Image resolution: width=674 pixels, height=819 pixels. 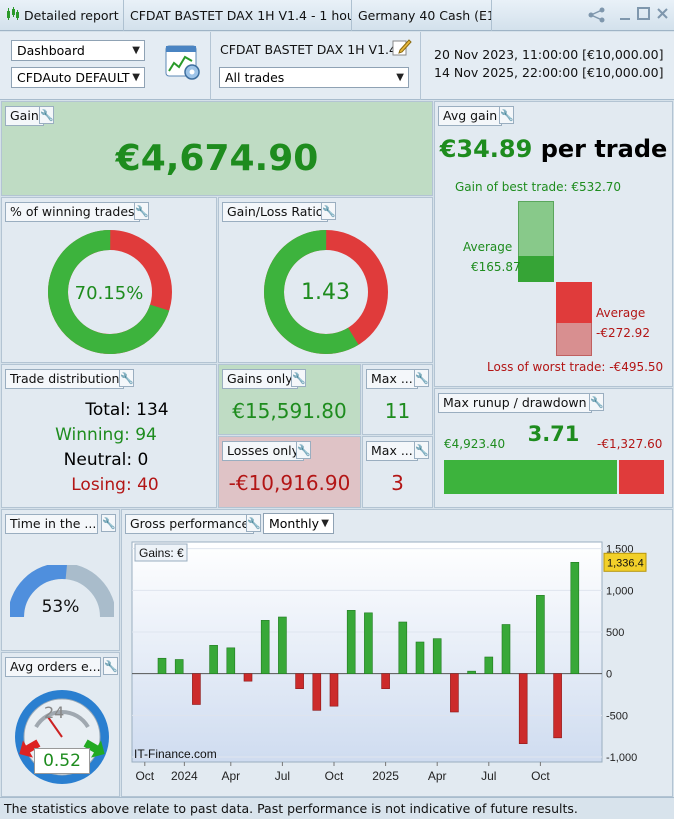 What do you see at coordinates (620, 591) in the screenshot?
I see `y-tick-label: 1,000` at bounding box center [620, 591].